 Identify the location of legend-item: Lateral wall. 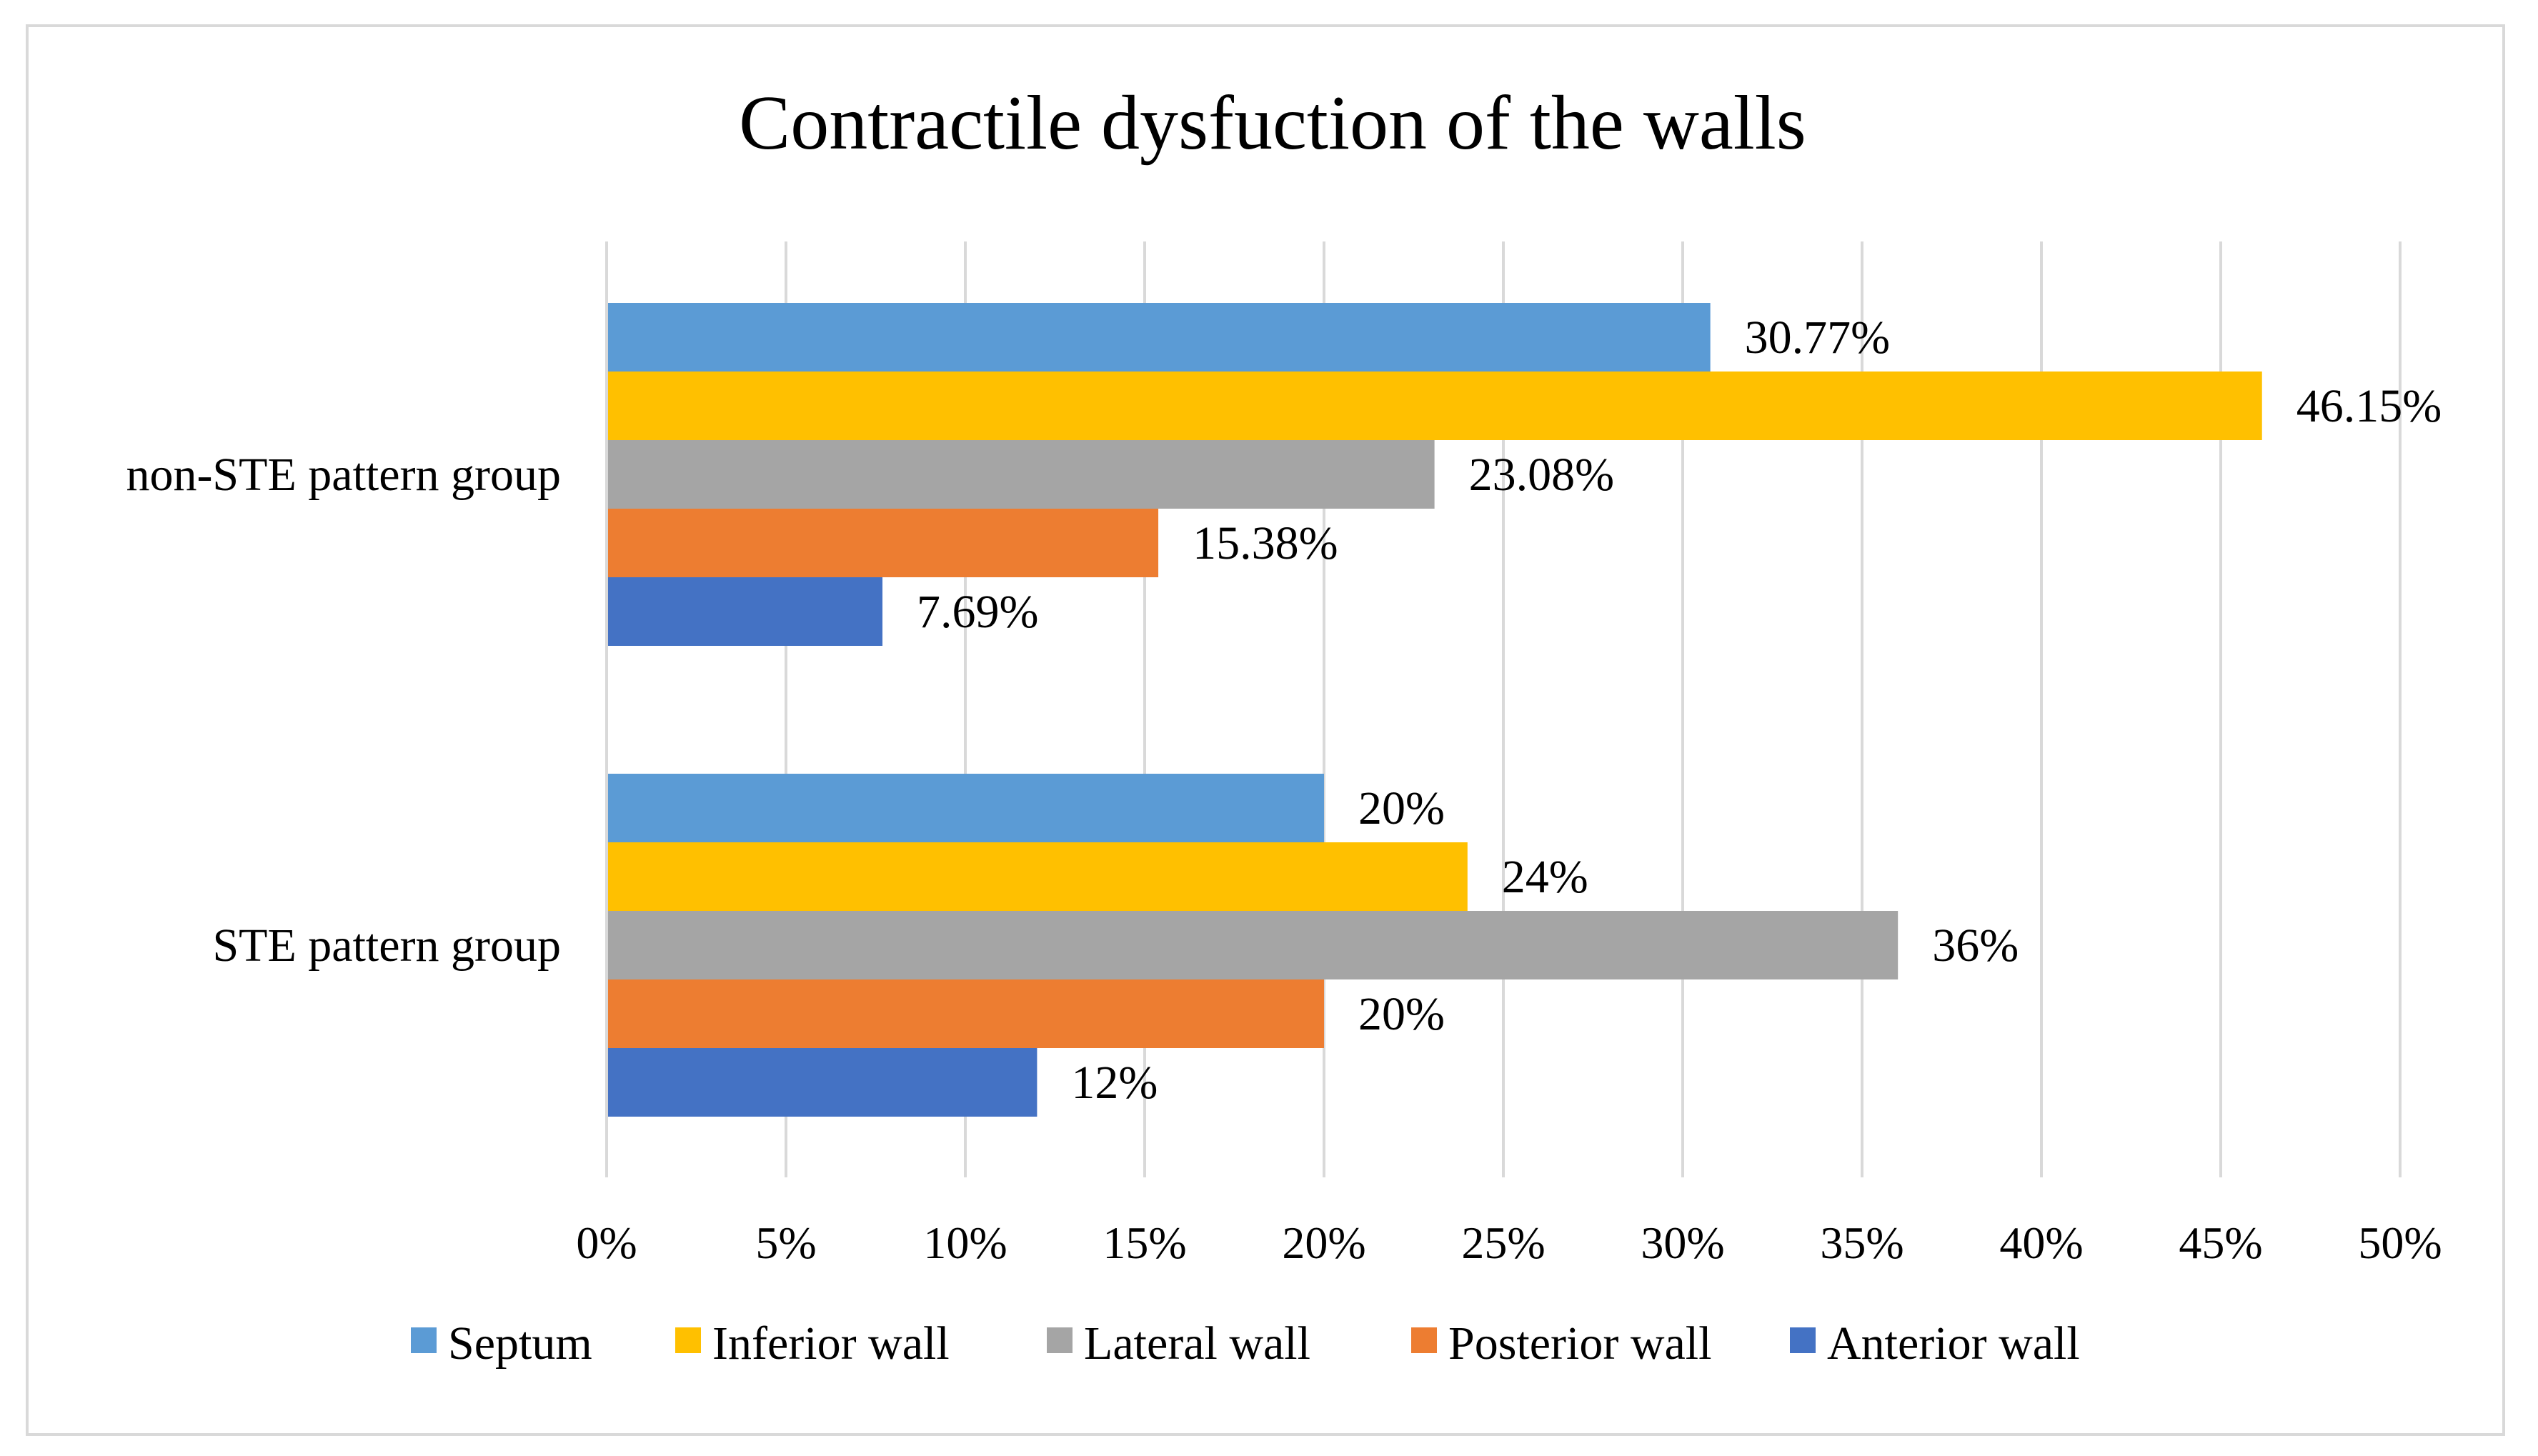
(1178, 1343).